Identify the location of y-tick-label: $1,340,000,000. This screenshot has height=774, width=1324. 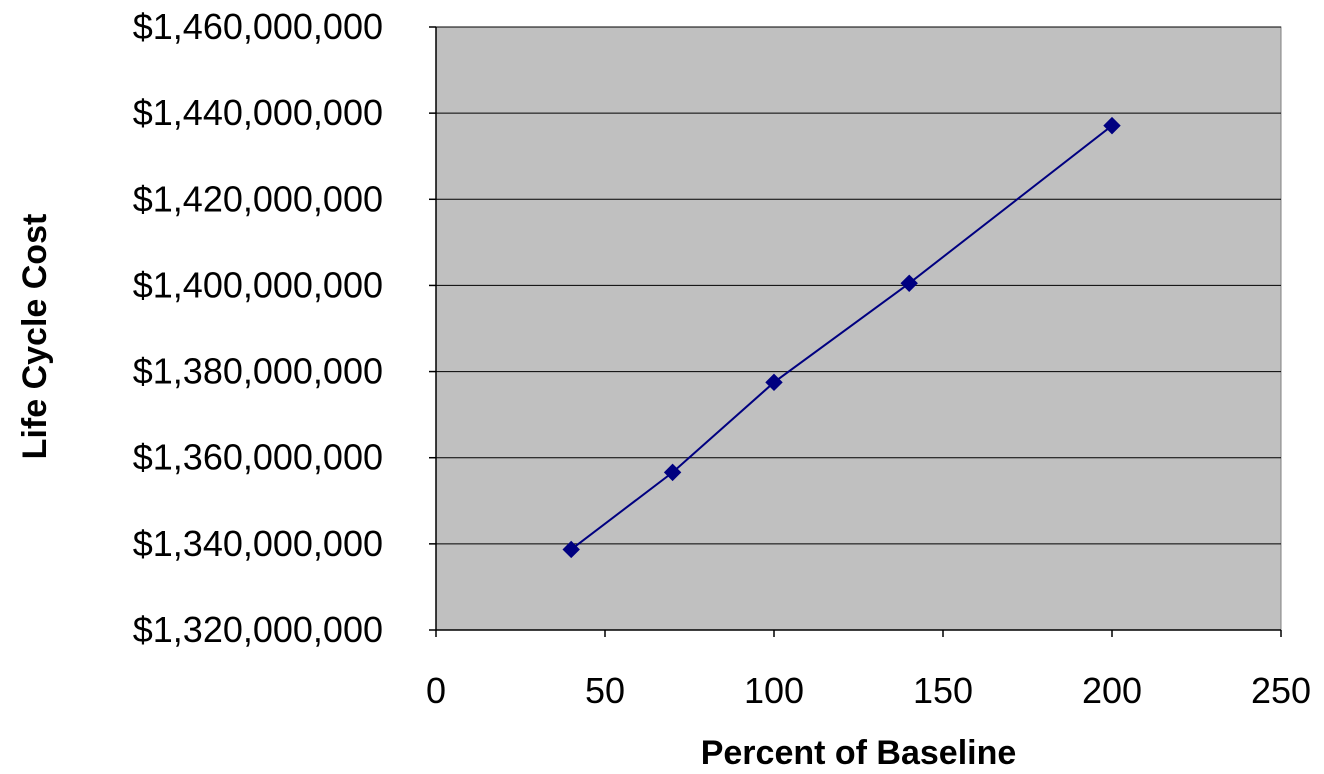
(258, 543).